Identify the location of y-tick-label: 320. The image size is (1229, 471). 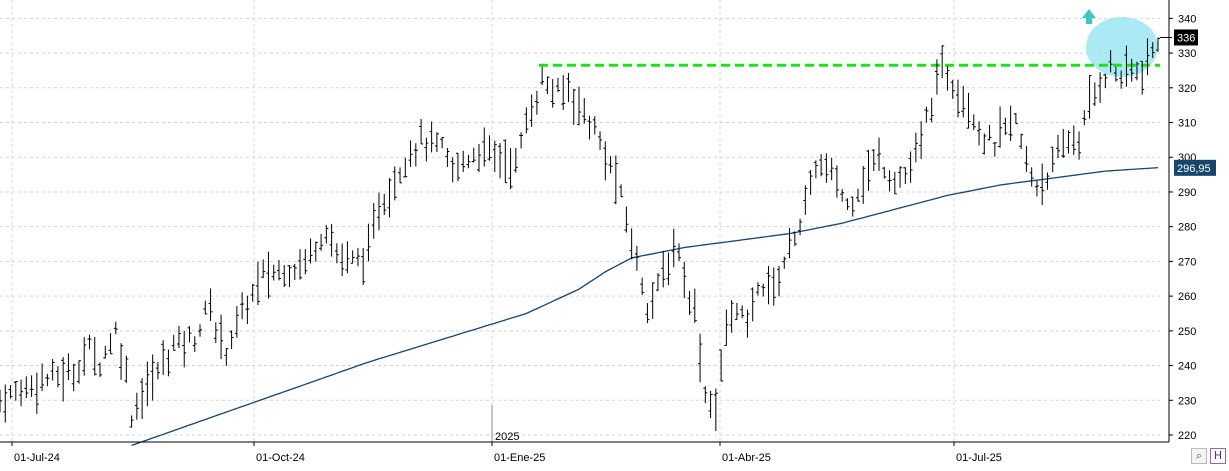
(1187, 89).